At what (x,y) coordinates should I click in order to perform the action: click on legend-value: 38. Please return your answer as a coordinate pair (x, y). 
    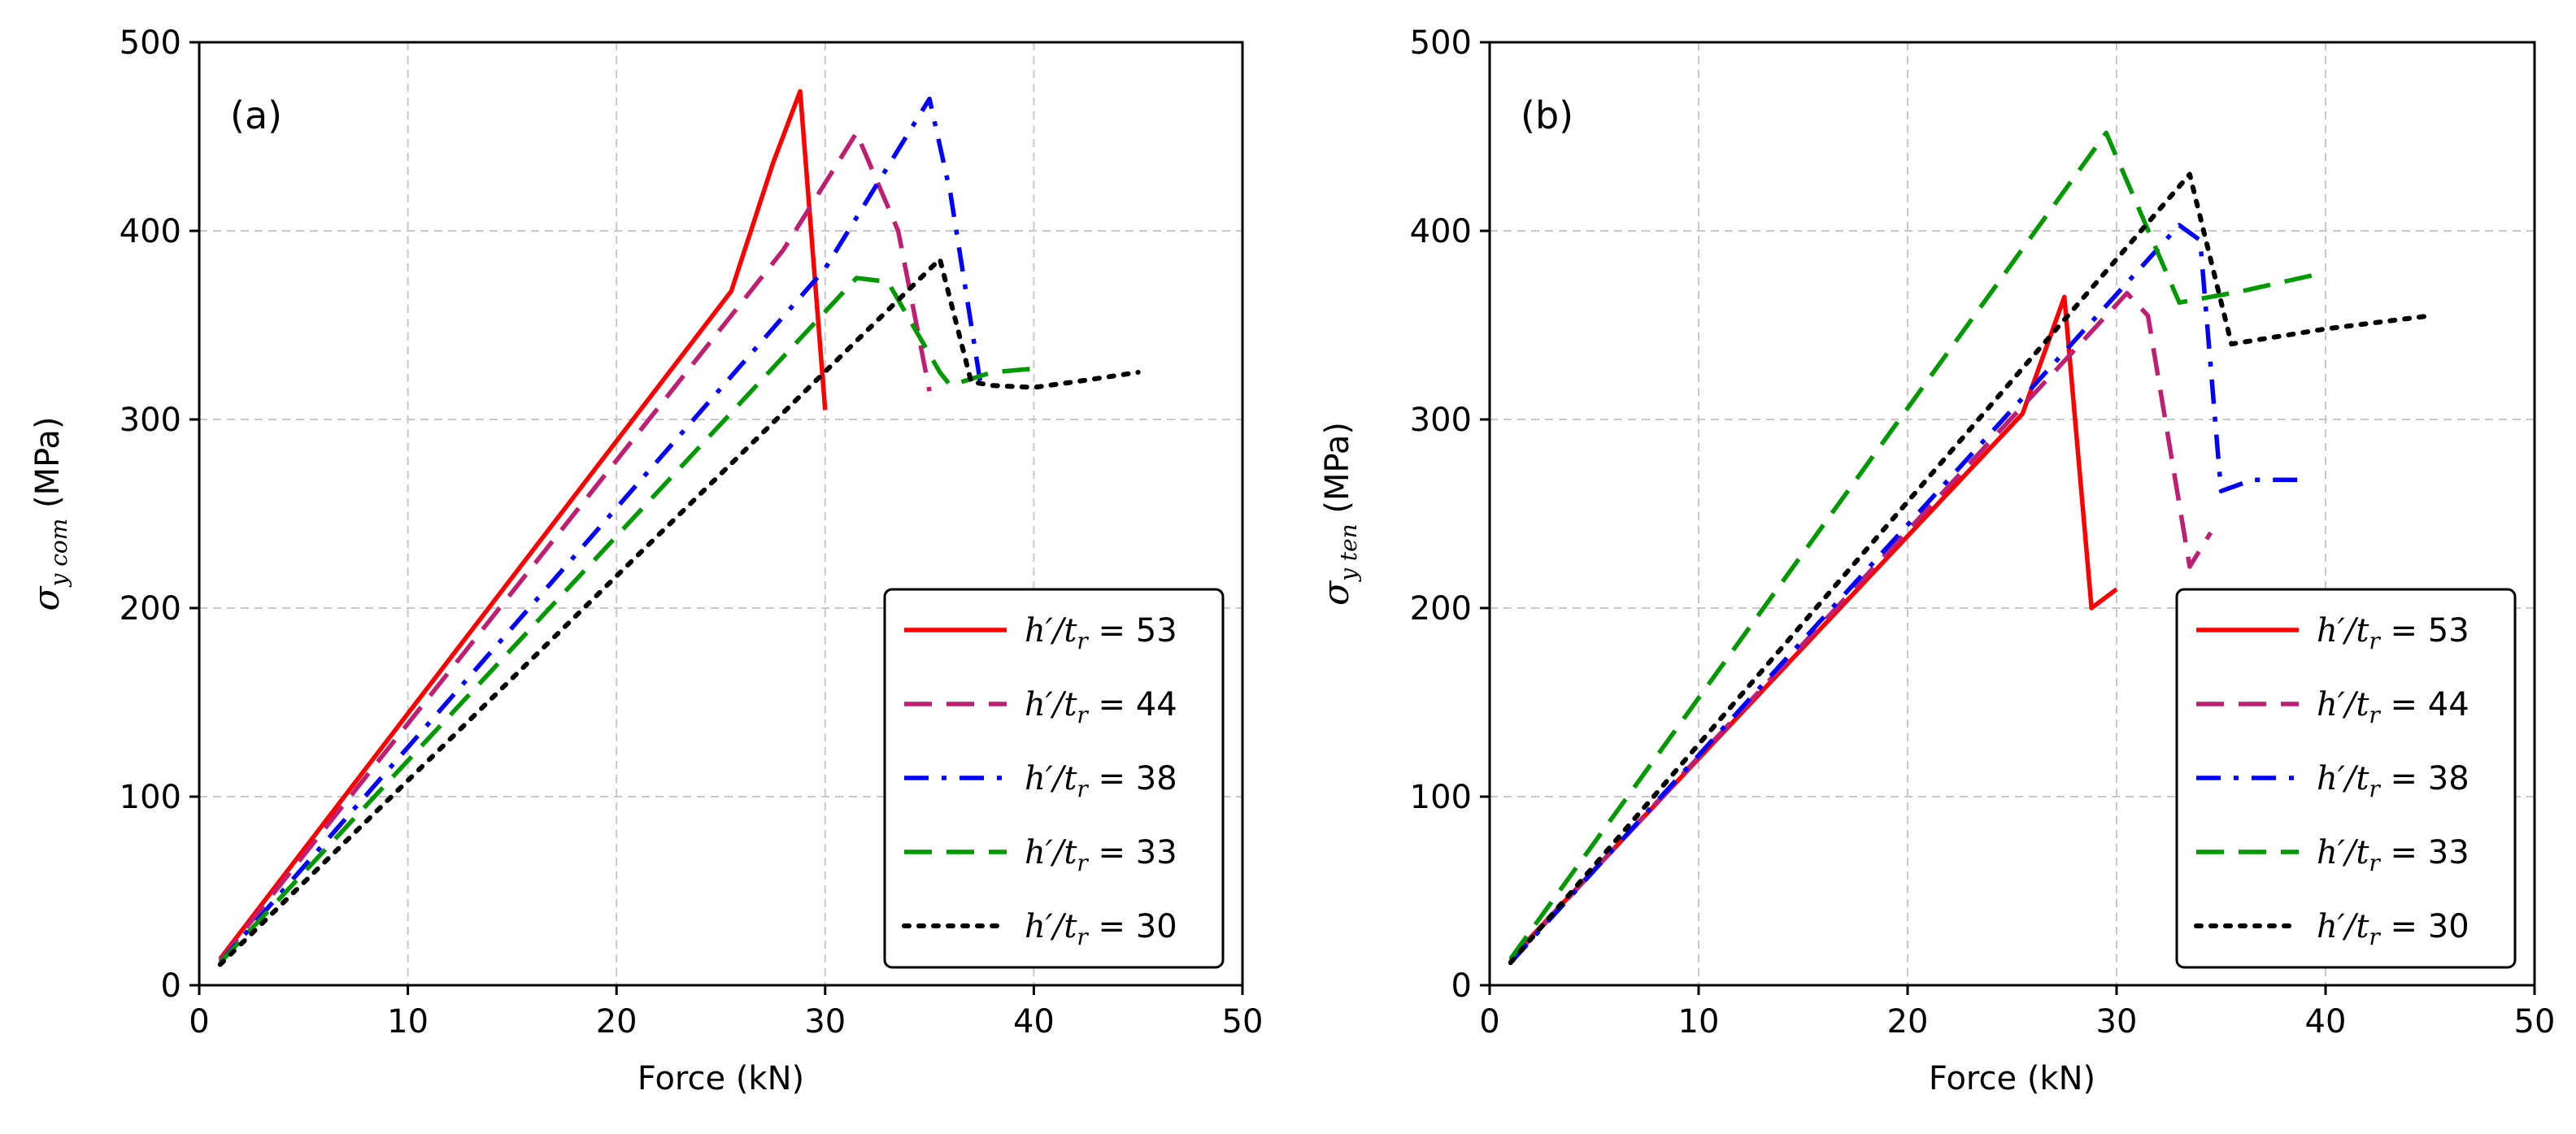
    Looking at the image, I should click on (1157, 778).